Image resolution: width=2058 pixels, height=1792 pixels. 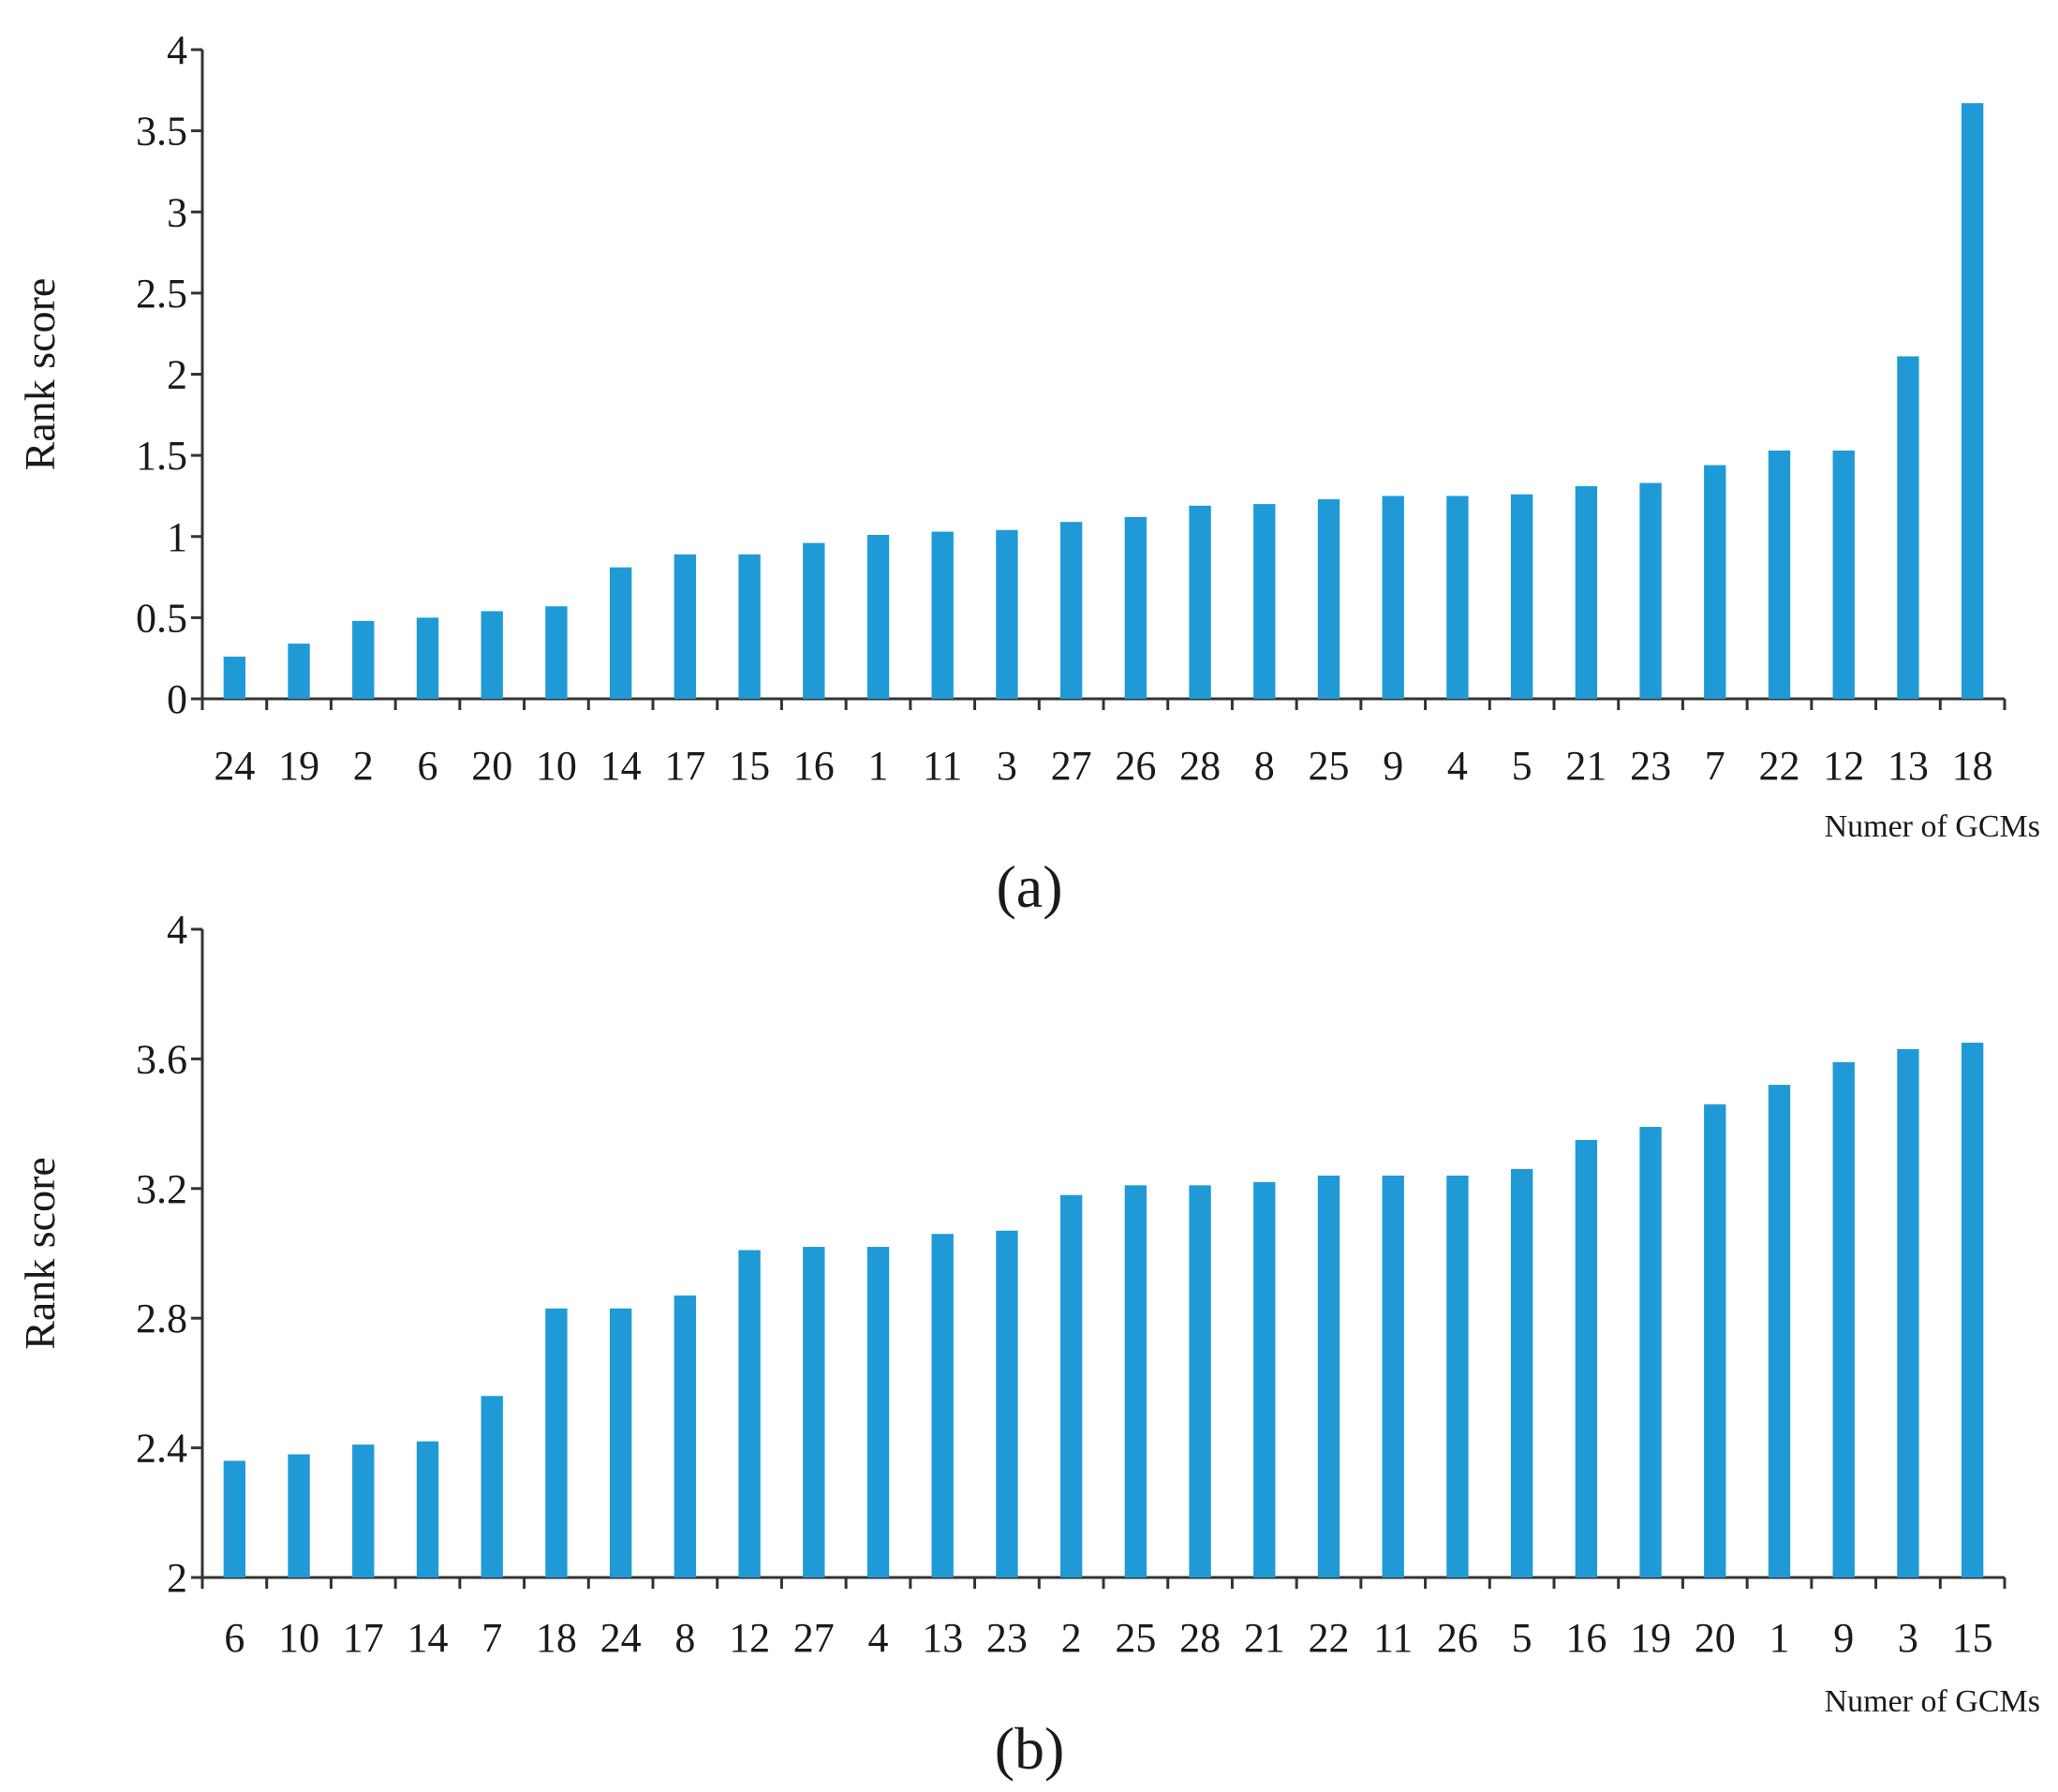 What do you see at coordinates (162, 132) in the screenshot?
I see `y-tick-label: 3.5` at bounding box center [162, 132].